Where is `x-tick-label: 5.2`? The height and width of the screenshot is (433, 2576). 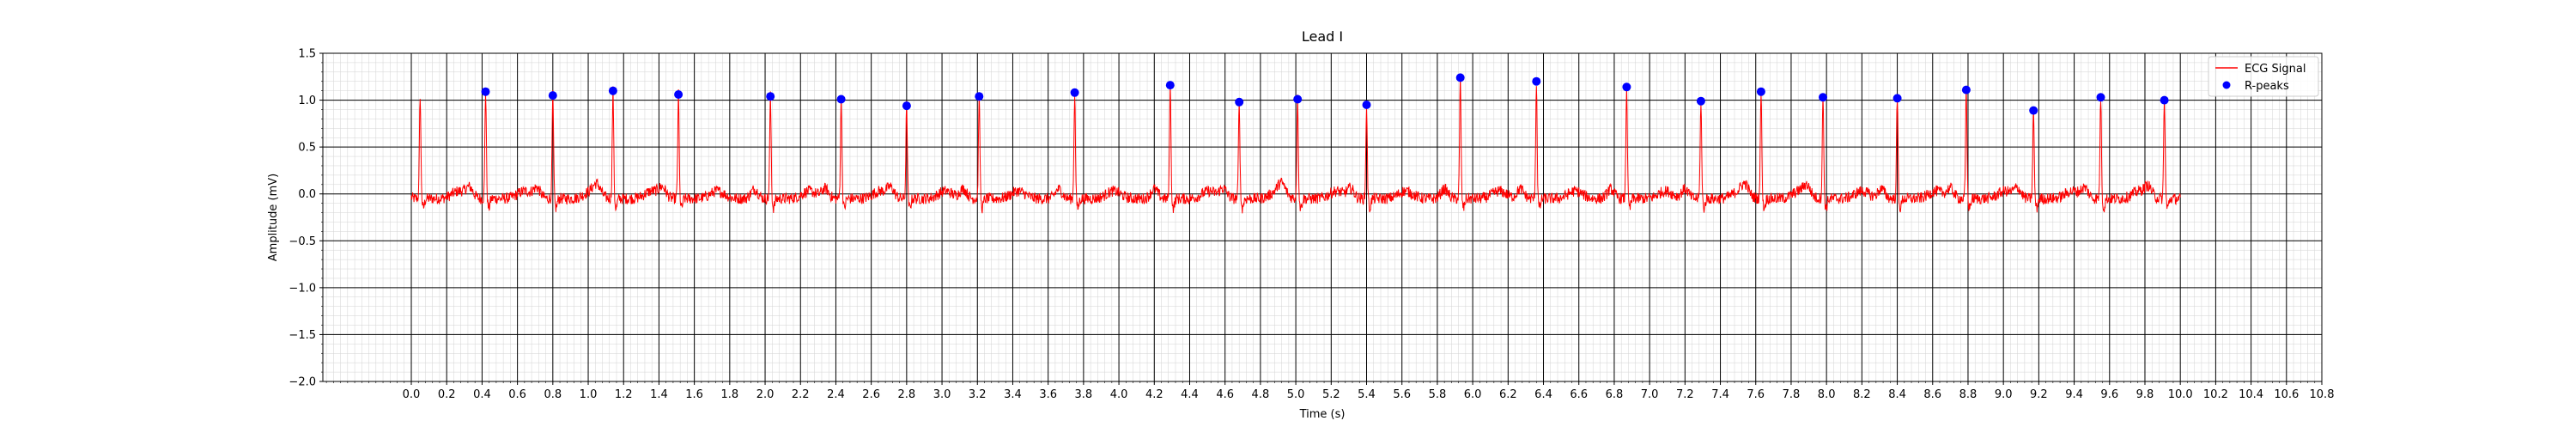 x-tick-label: 5.2 is located at coordinates (1331, 394).